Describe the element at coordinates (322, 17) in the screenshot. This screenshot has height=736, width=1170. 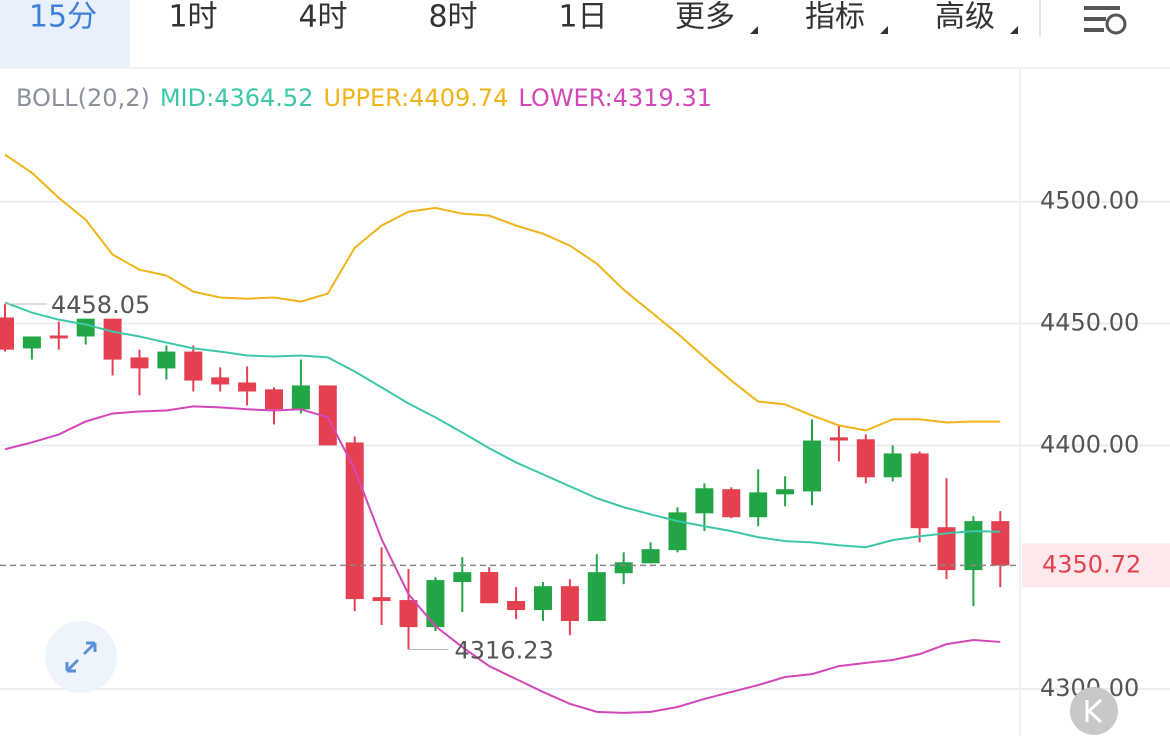
I see `tab: 4时` at that location.